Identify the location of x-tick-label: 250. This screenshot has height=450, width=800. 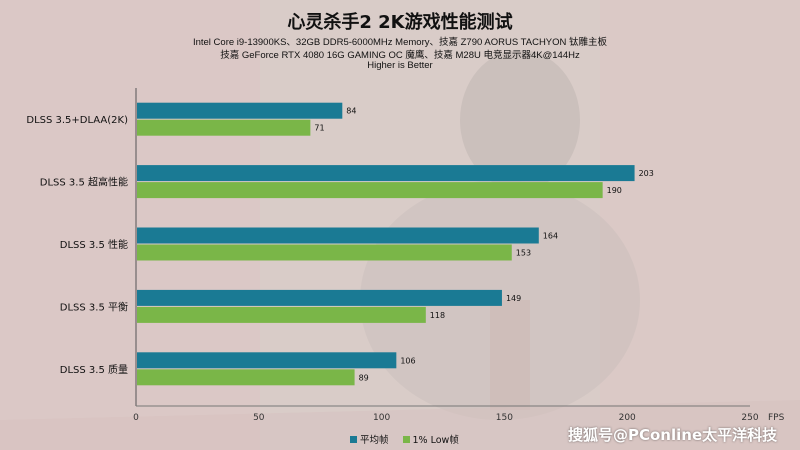
(749, 418).